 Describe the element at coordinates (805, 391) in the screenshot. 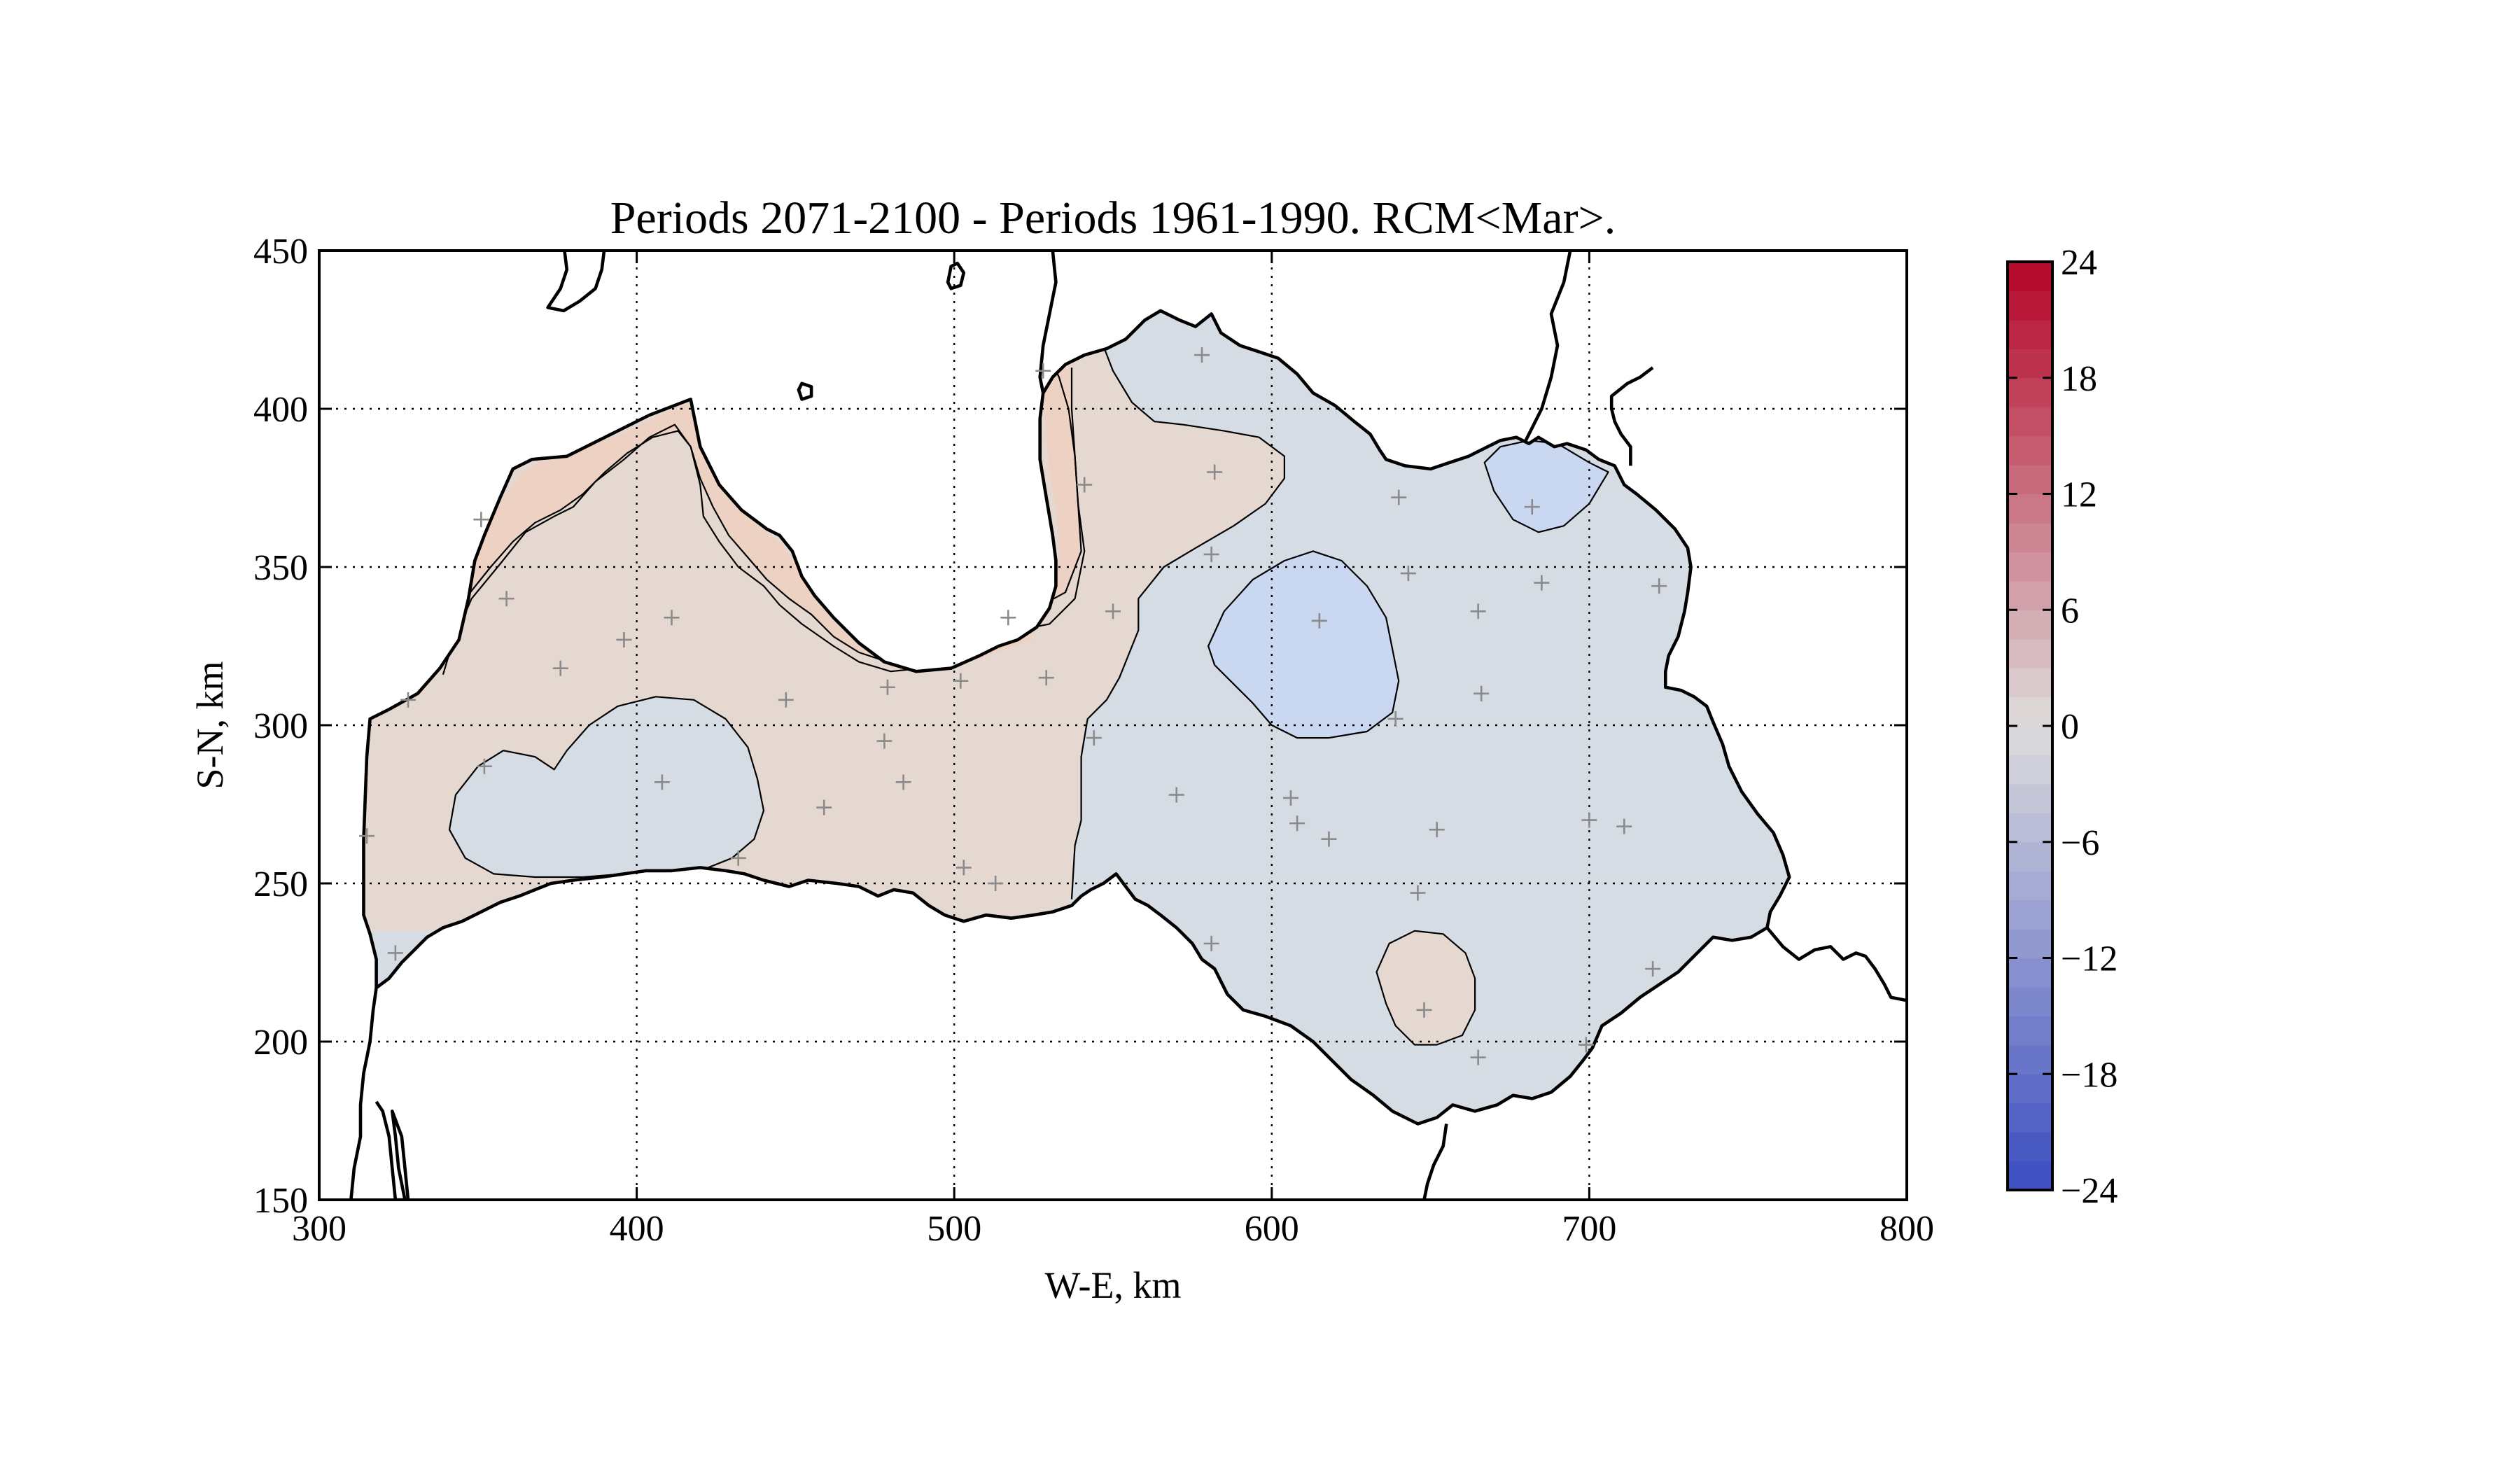

I see `small-island-ruhnu` at that location.